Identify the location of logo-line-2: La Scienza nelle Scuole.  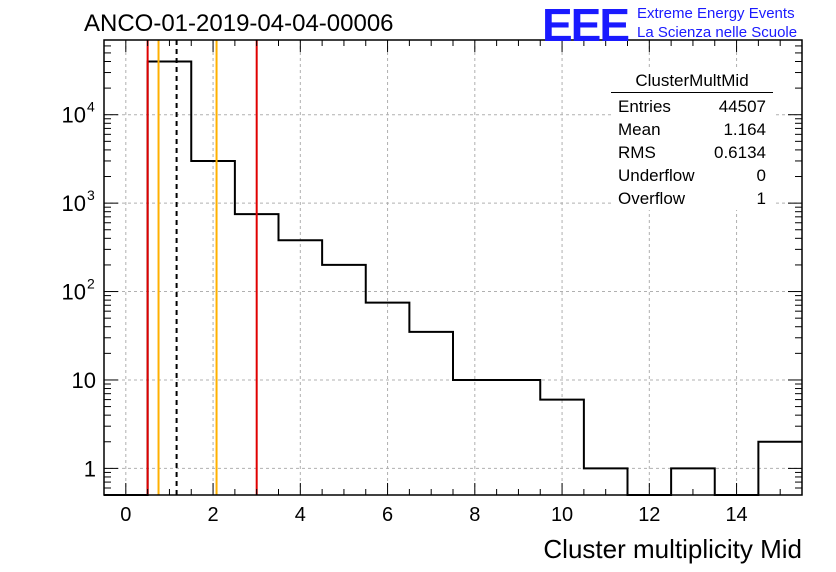
(717, 32).